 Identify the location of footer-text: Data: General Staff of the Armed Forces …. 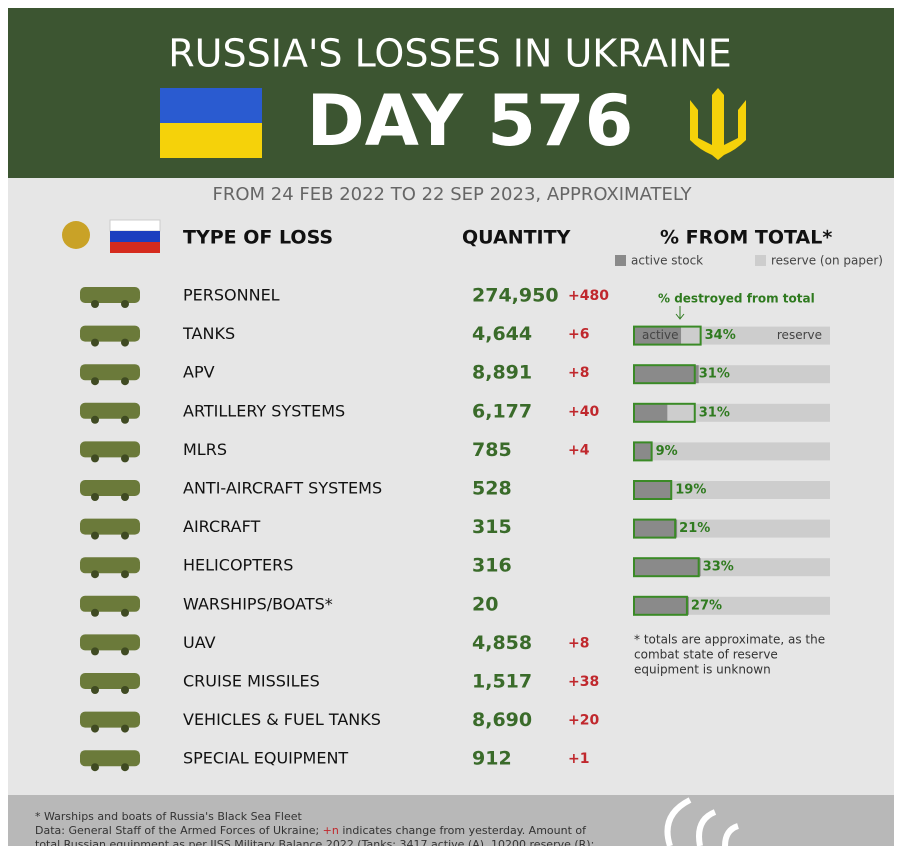
(179, 830).